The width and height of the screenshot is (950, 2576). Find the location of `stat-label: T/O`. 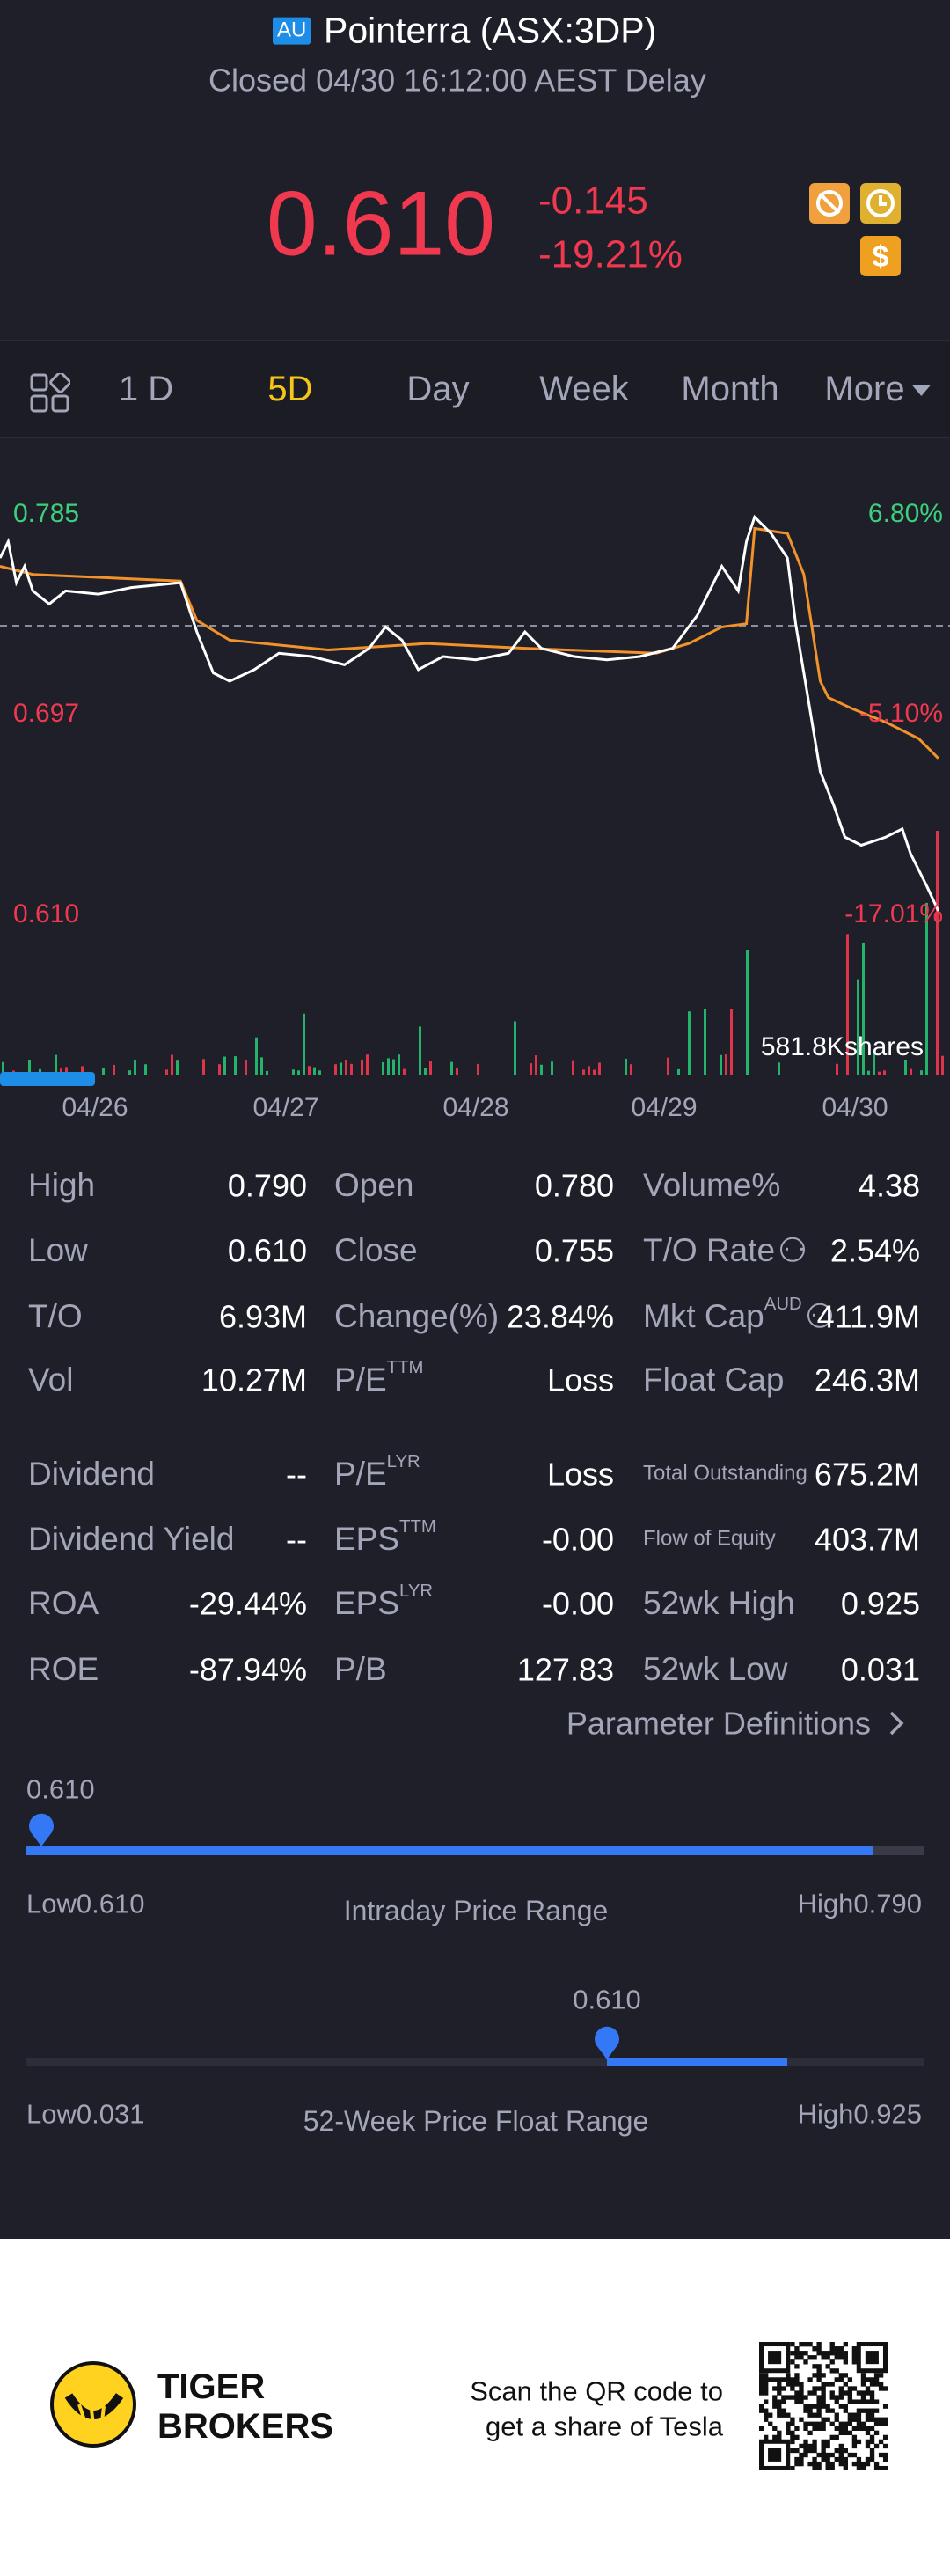

stat-label: T/O is located at coordinates (55, 1316).